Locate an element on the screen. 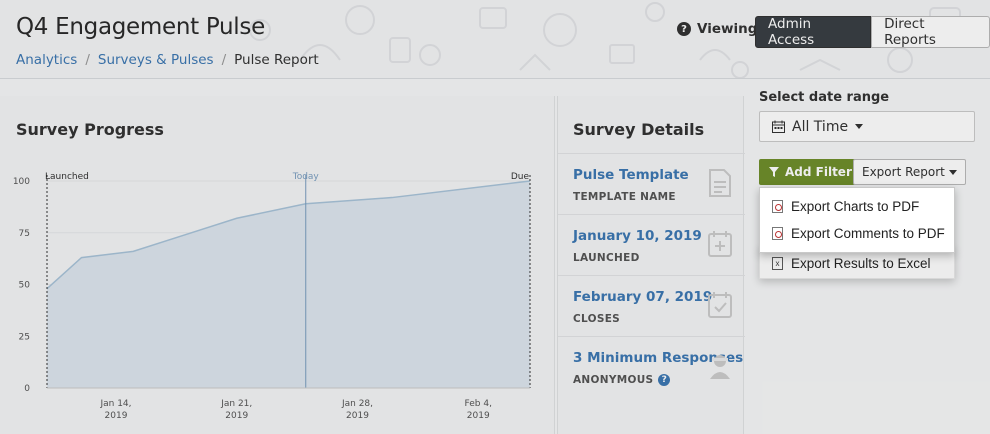 This screenshot has width=990, height=434. anonymous-label-text: ANONYMOUS is located at coordinates (613, 380).